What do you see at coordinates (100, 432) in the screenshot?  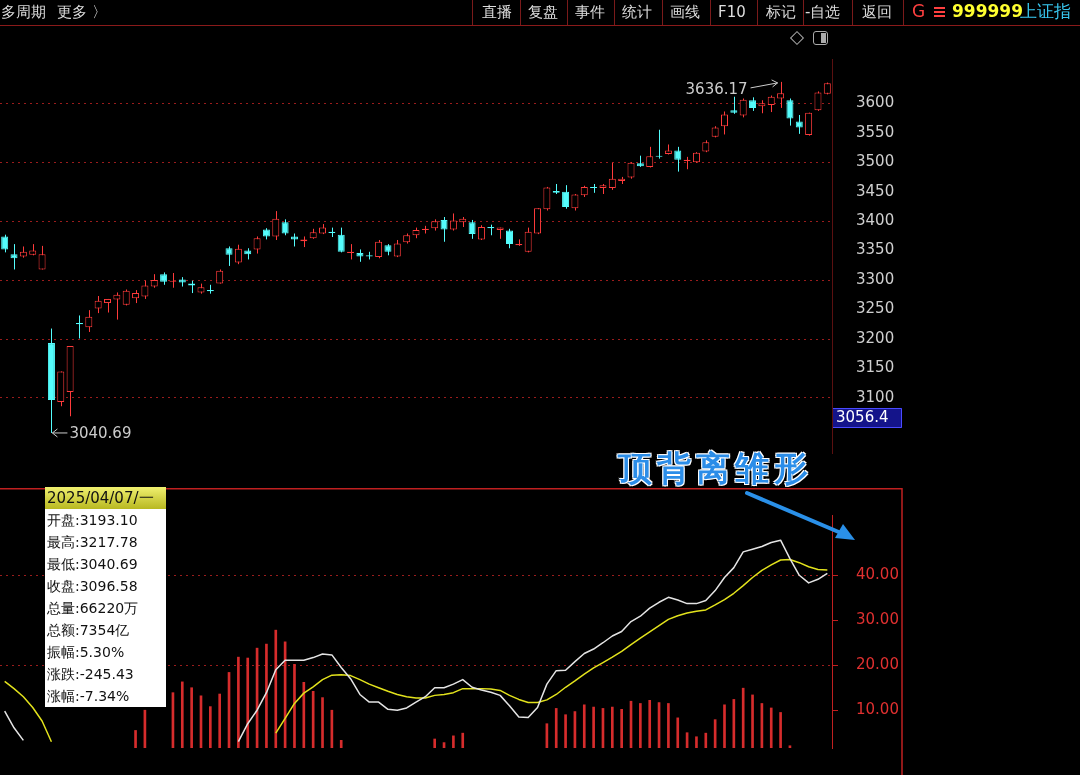 I see `annotation: 3040.69` at bounding box center [100, 432].